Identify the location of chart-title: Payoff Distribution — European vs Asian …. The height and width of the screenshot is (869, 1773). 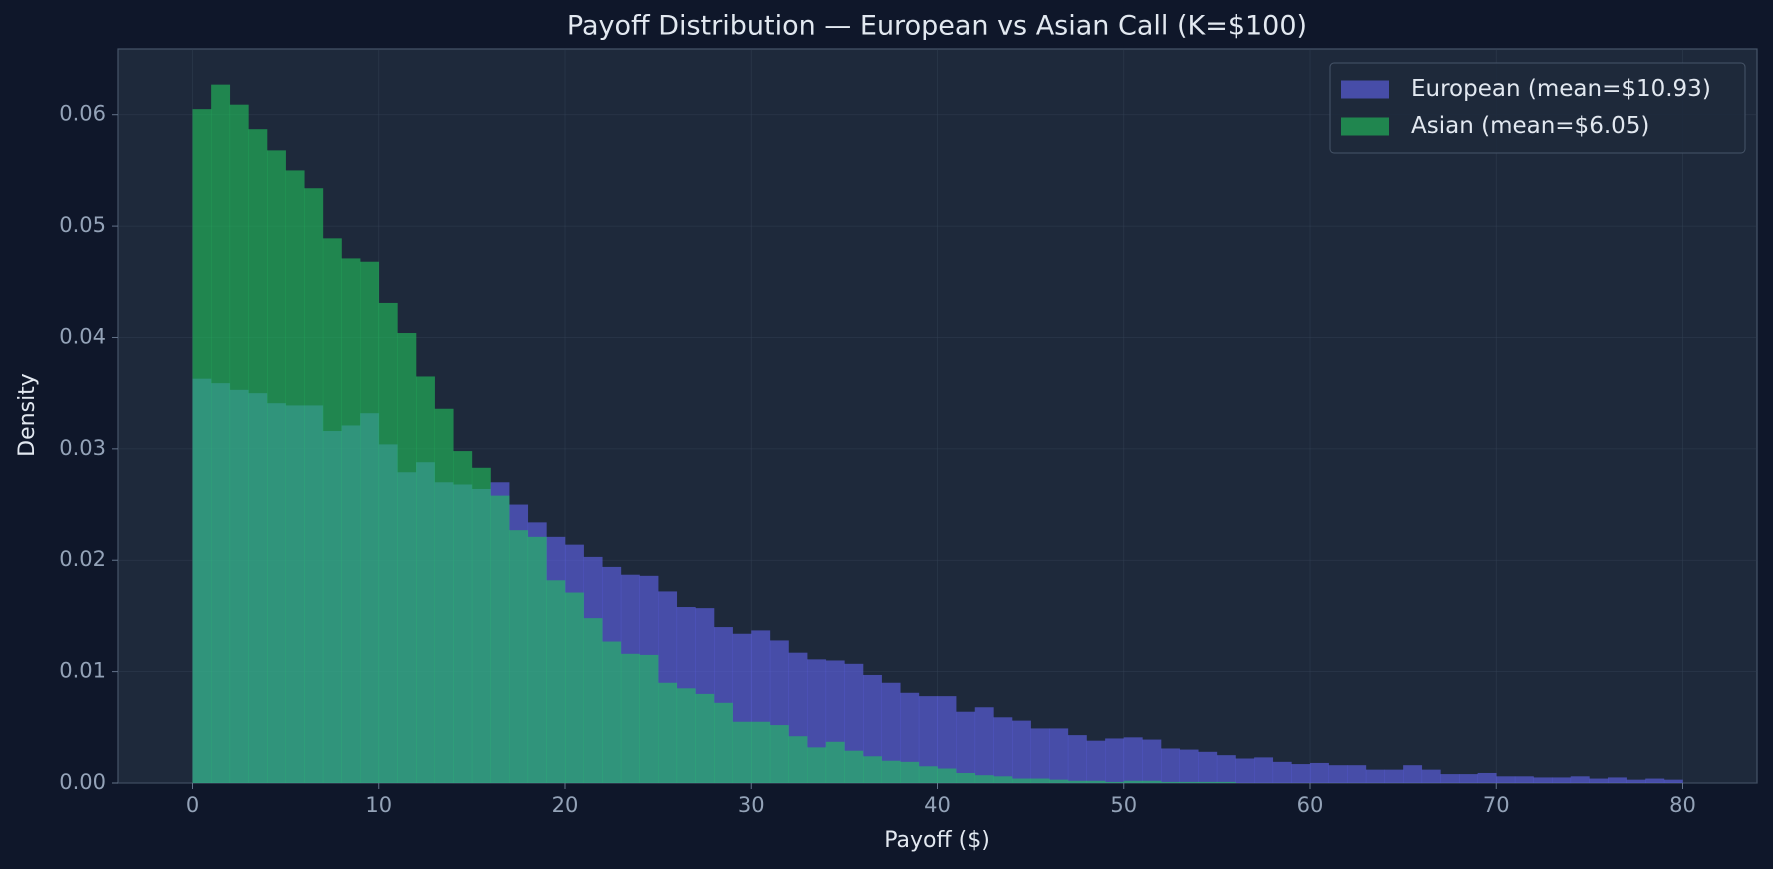
(937, 26).